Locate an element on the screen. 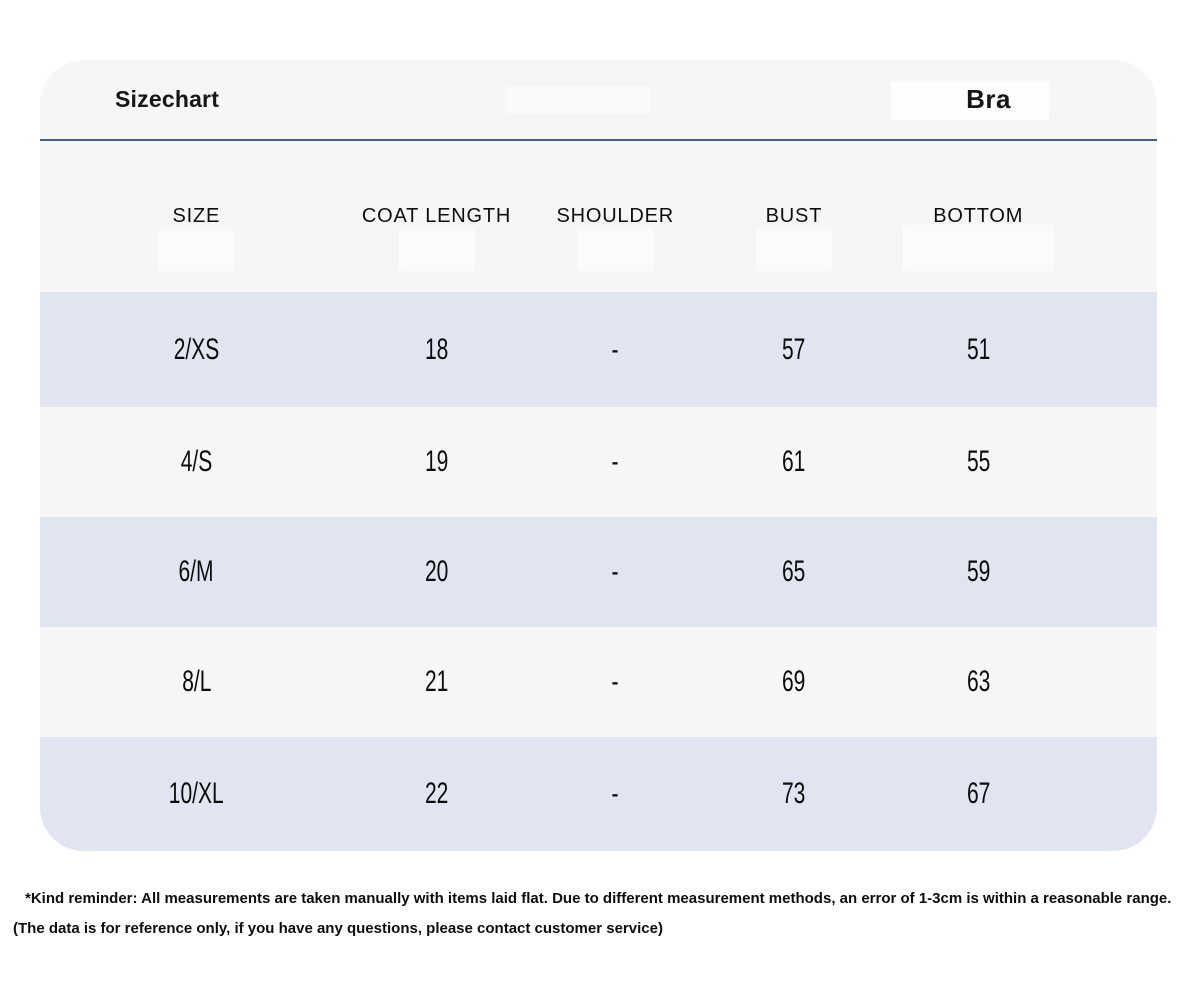  column-header-label: BOTTOM is located at coordinates (978, 216).